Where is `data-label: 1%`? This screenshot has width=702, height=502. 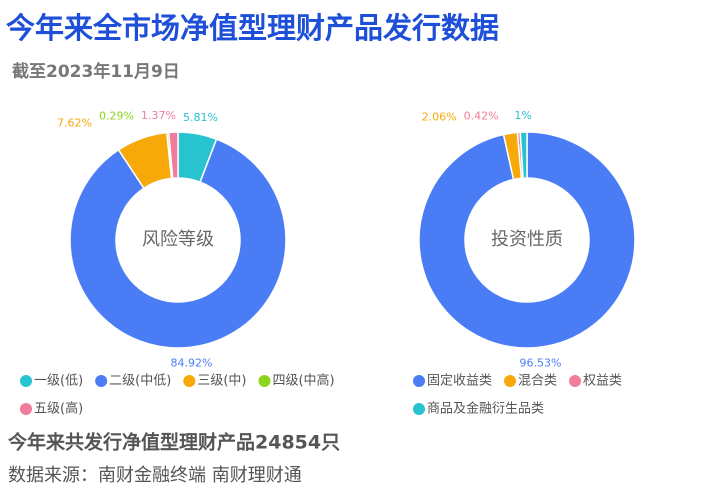 data-label: 1% is located at coordinates (522, 115).